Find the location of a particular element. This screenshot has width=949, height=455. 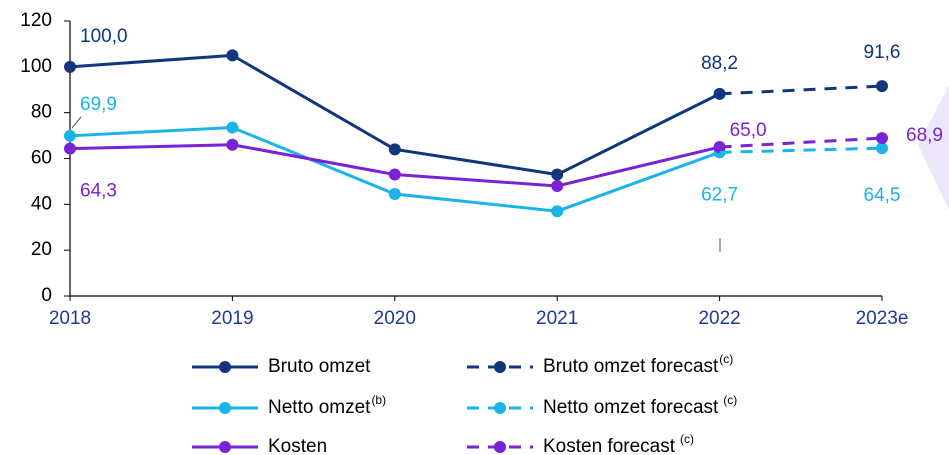

x-tick-label: 2023e is located at coordinates (882, 318).